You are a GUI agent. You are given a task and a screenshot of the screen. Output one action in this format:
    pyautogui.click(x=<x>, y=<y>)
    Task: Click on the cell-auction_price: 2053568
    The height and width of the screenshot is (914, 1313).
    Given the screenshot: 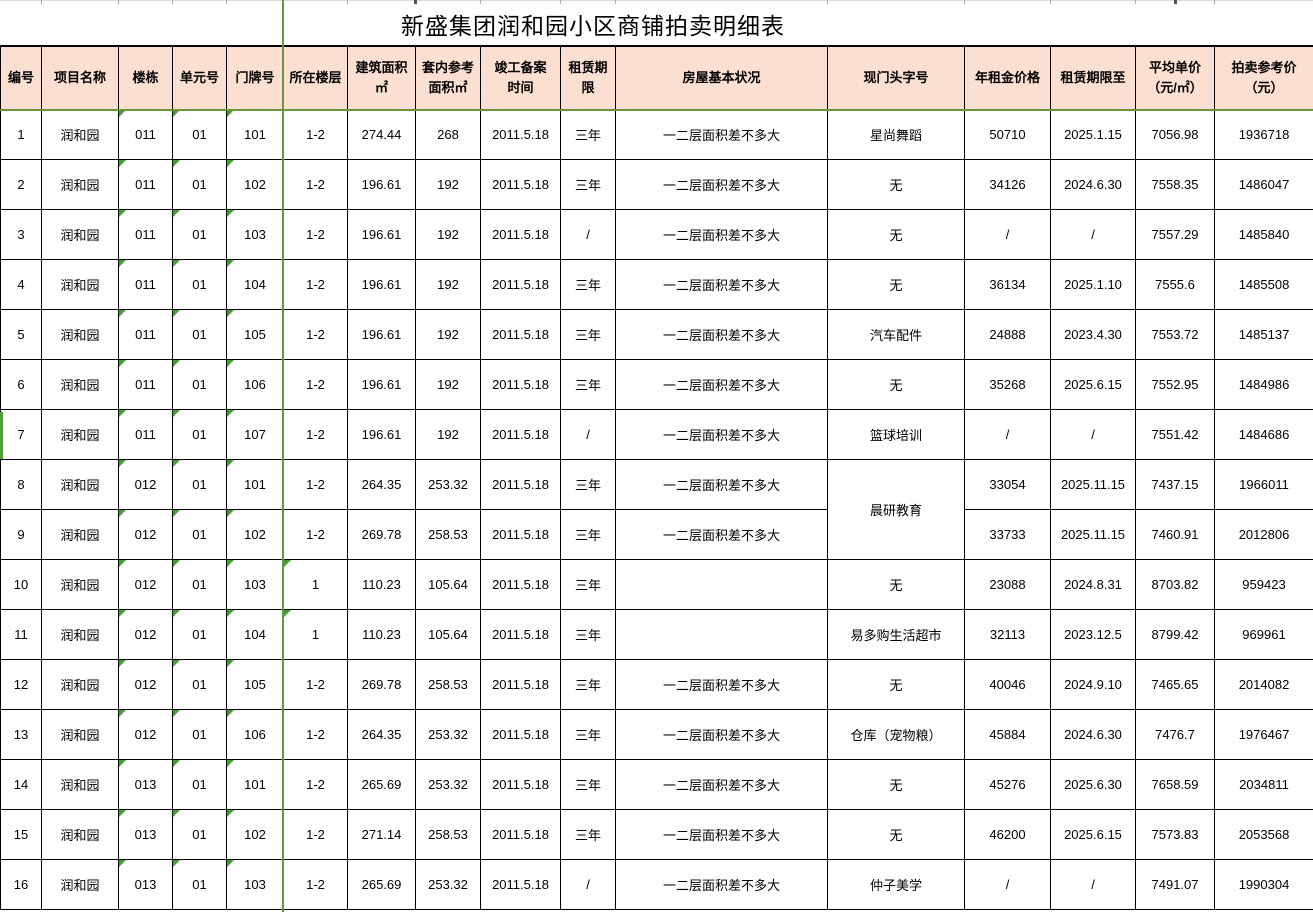 What is the action you would take?
    pyautogui.click(x=1263, y=834)
    